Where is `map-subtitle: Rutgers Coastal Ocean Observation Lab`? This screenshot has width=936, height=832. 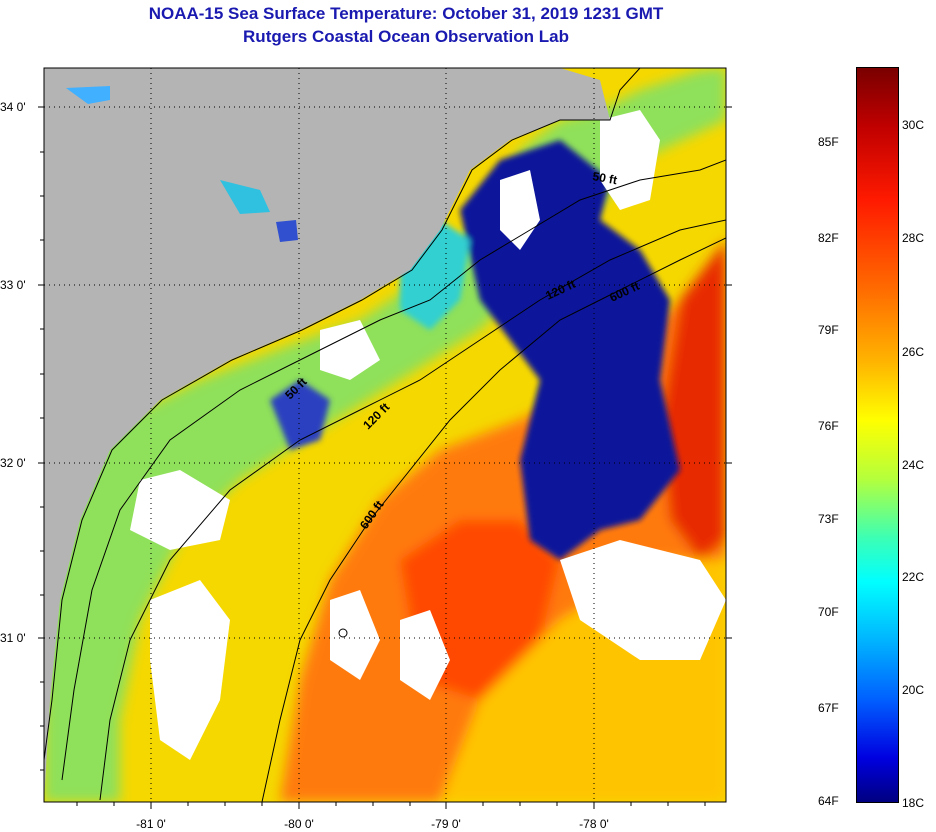
map-subtitle: Rutgers Coastal Ocean Observation Lab is located at coordinates (406, 36).